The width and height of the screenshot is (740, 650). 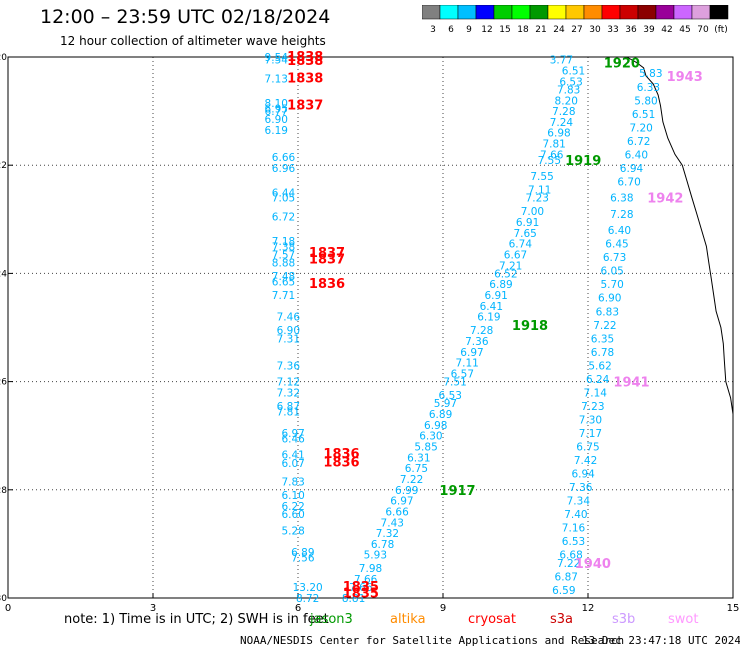 I want to click on swh-value-label: 6.33, so click(x=648, y=88).